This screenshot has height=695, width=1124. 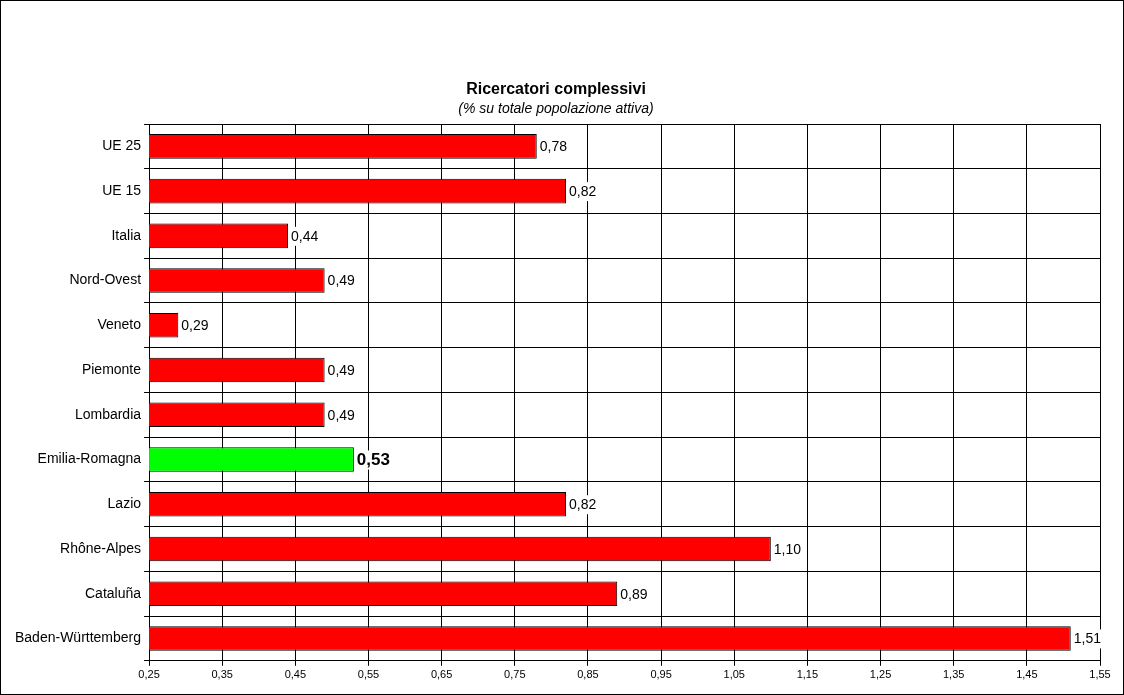 I want to click on x-tick-label: 1,35, so click(x=953, y=674).